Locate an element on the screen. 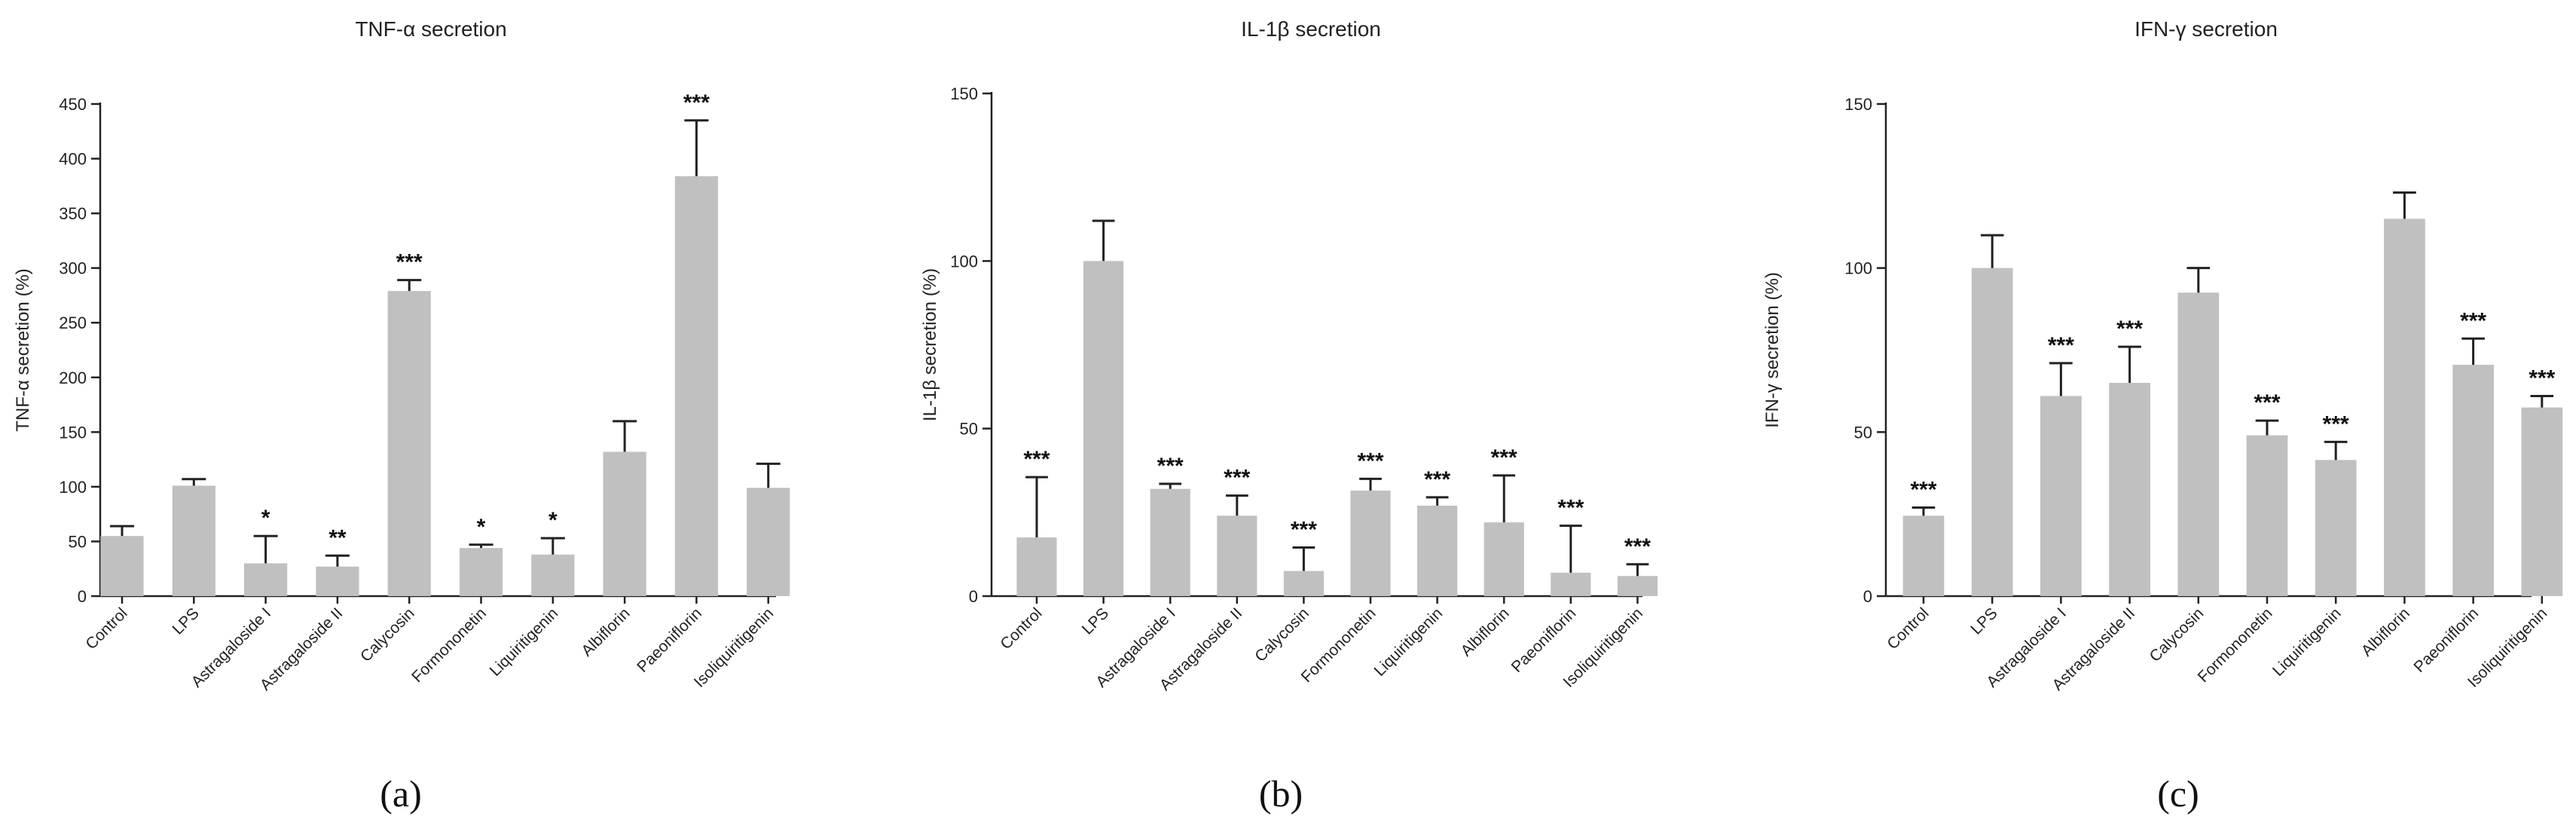 Image resolution: width=2576 pixels, height=832 pixels. y-axis-label: IL-1β secretion (%) is located at coordinates (930, 344).